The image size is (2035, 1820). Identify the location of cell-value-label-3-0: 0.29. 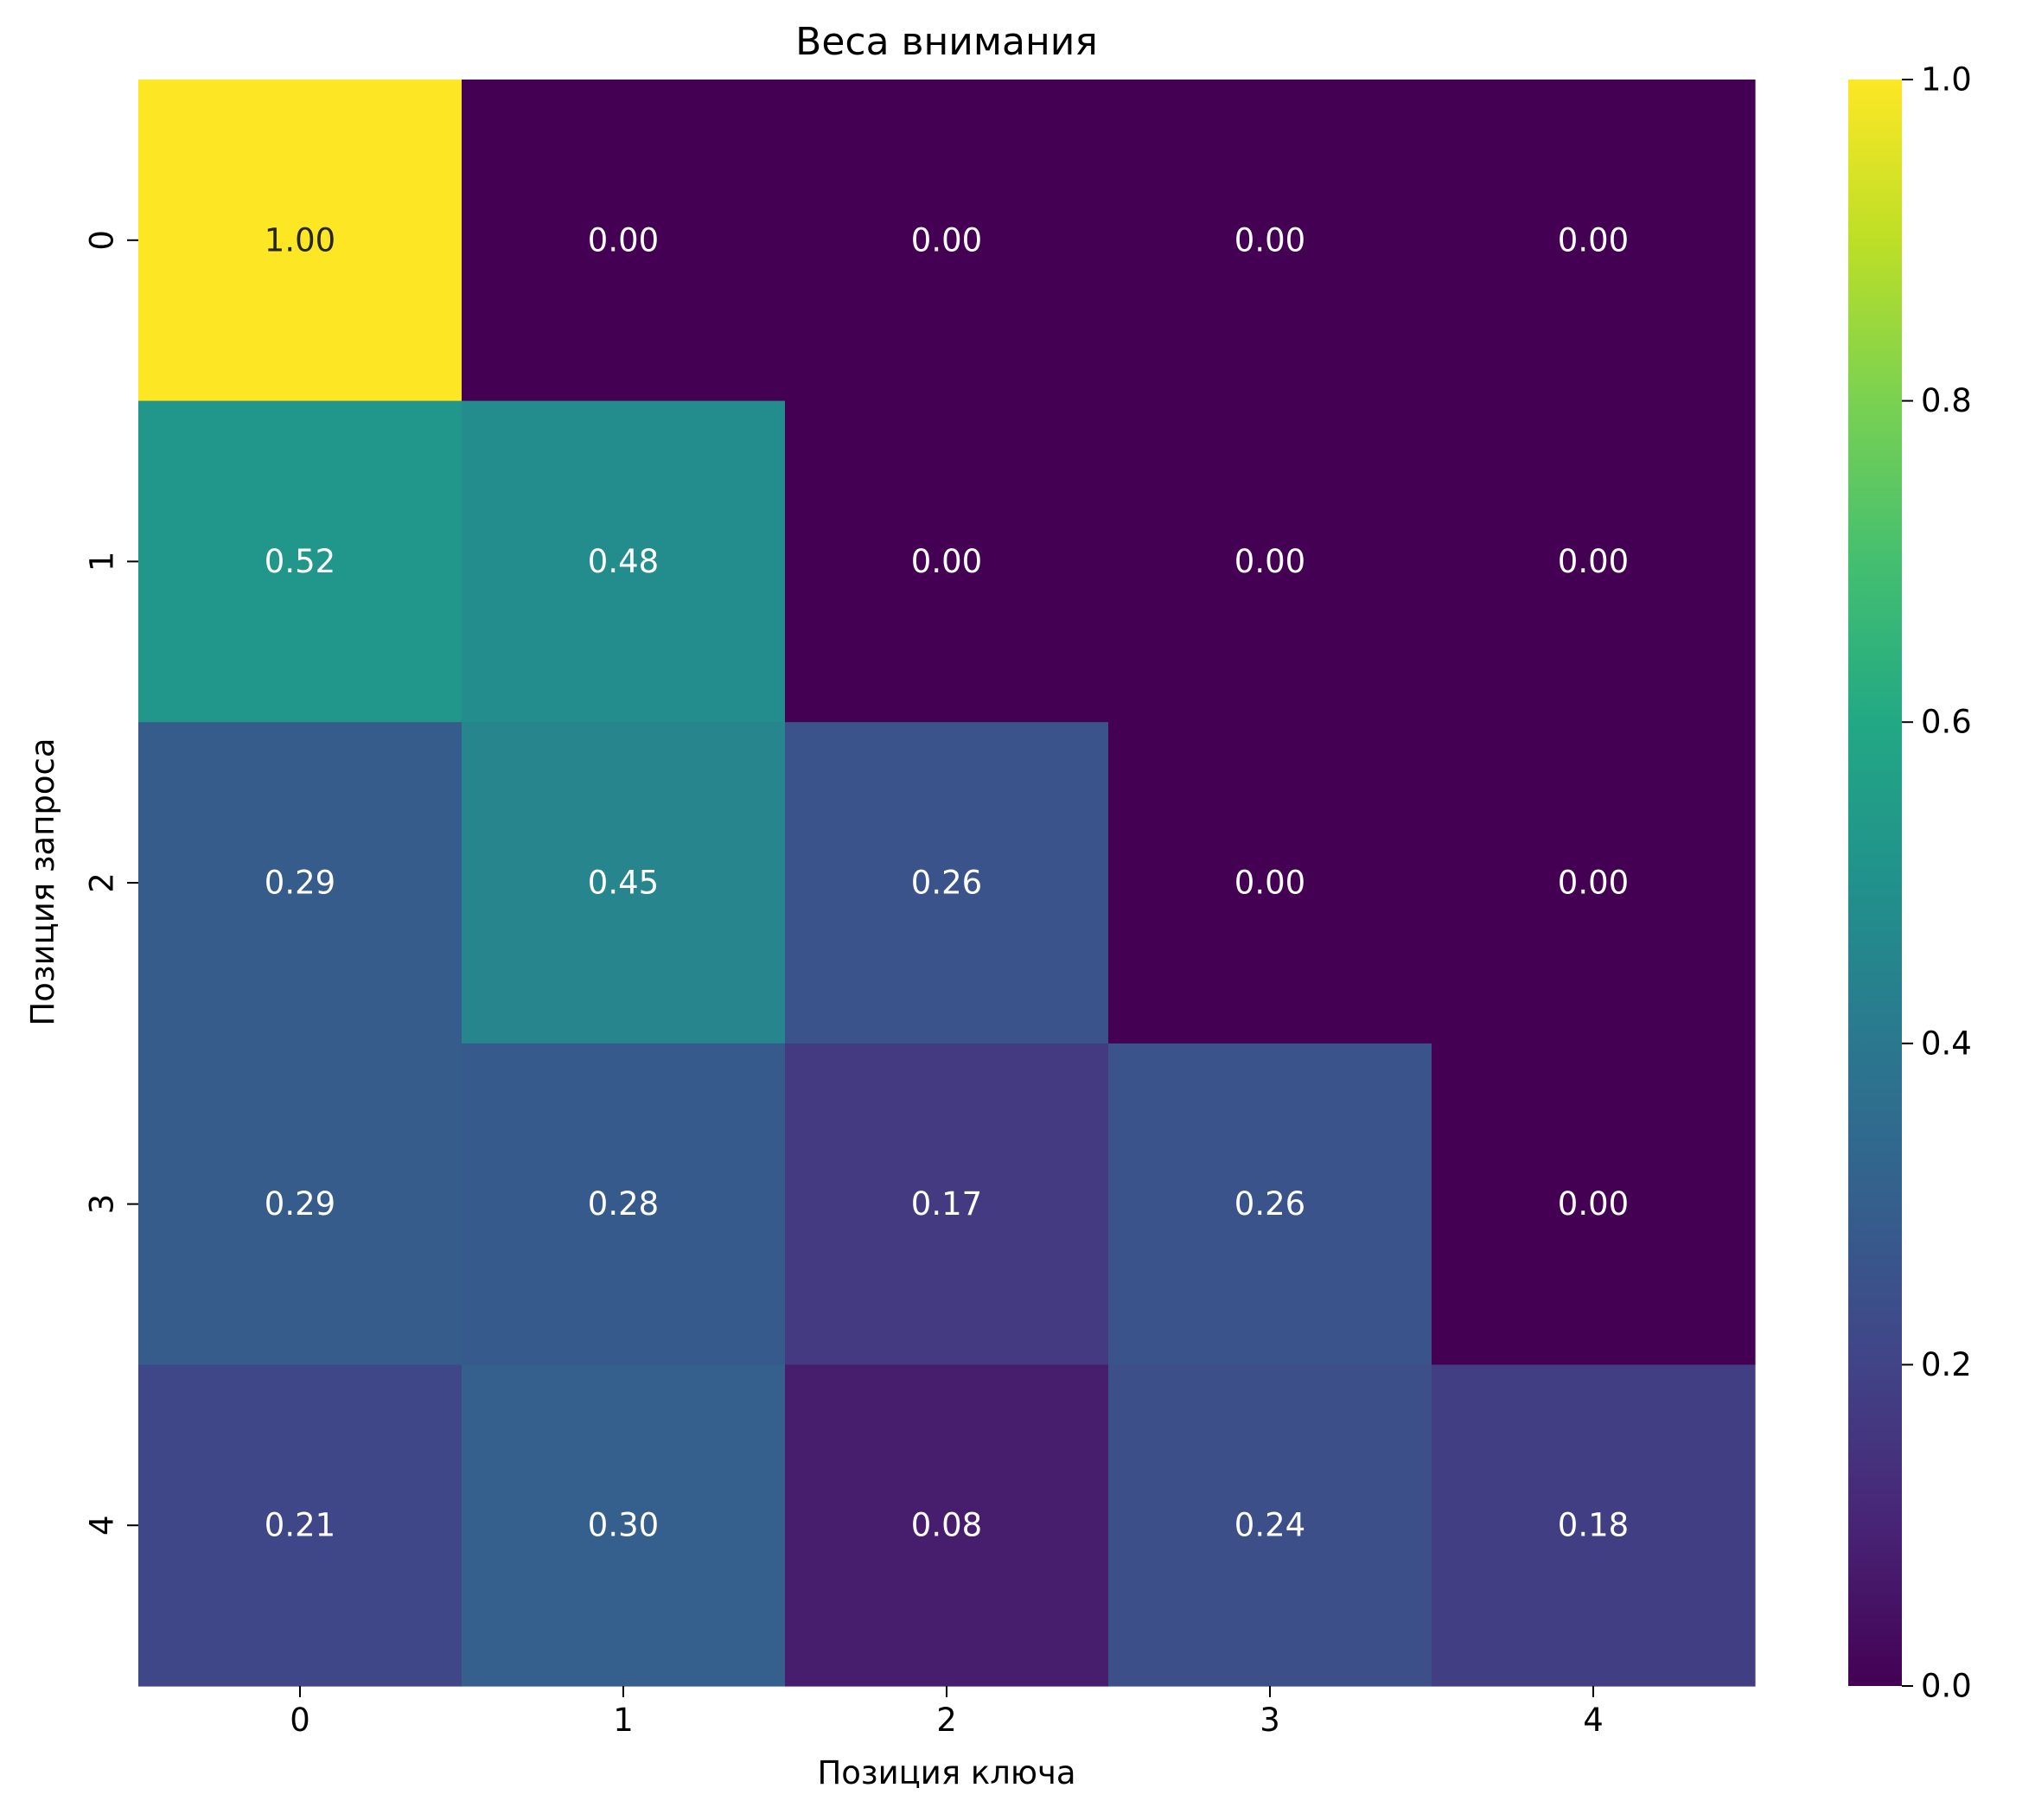
(300, 1204).